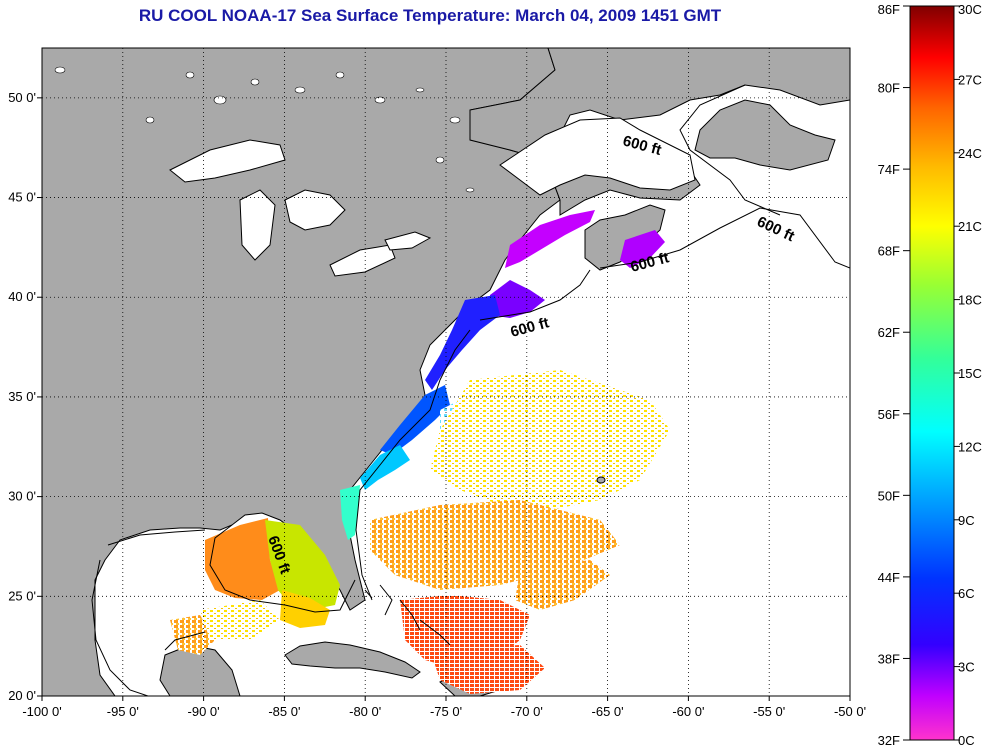 The image size is (984, 754). I want to click on x-tick-label: -60 0', so click(688, 711).